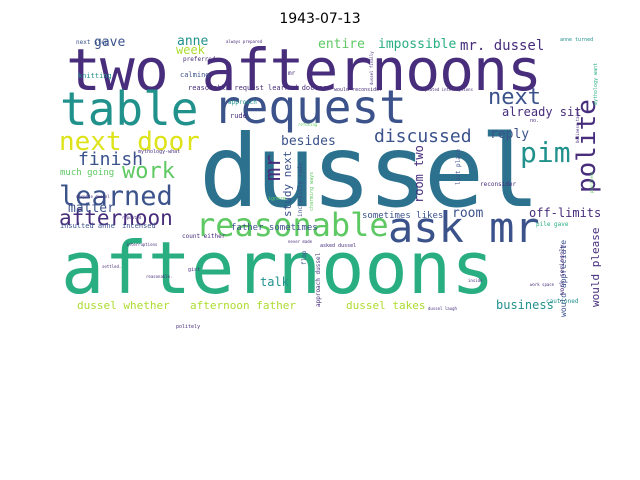 Image resolution: width=640 pixels, height=480 pixels. I want to click on word: week, so click(190, 50).